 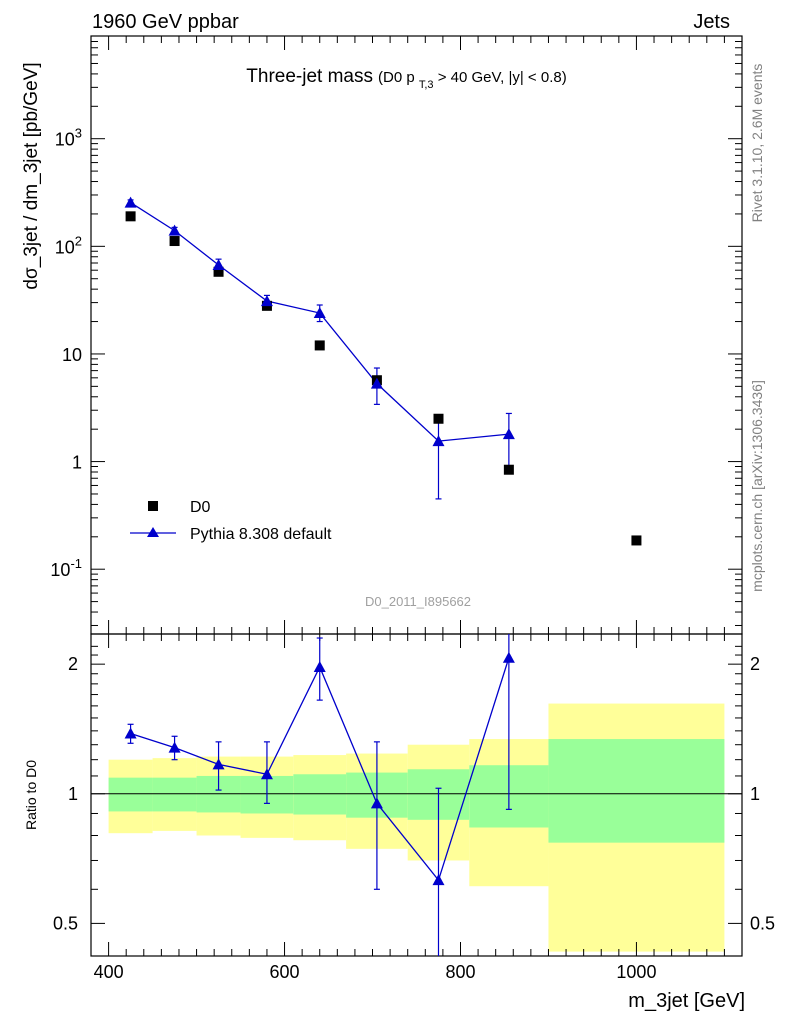 What do you see at coordinates (68, 138) in the screenshot?
I see `y-tick-label: 10³` at bounding box center [68, 138].